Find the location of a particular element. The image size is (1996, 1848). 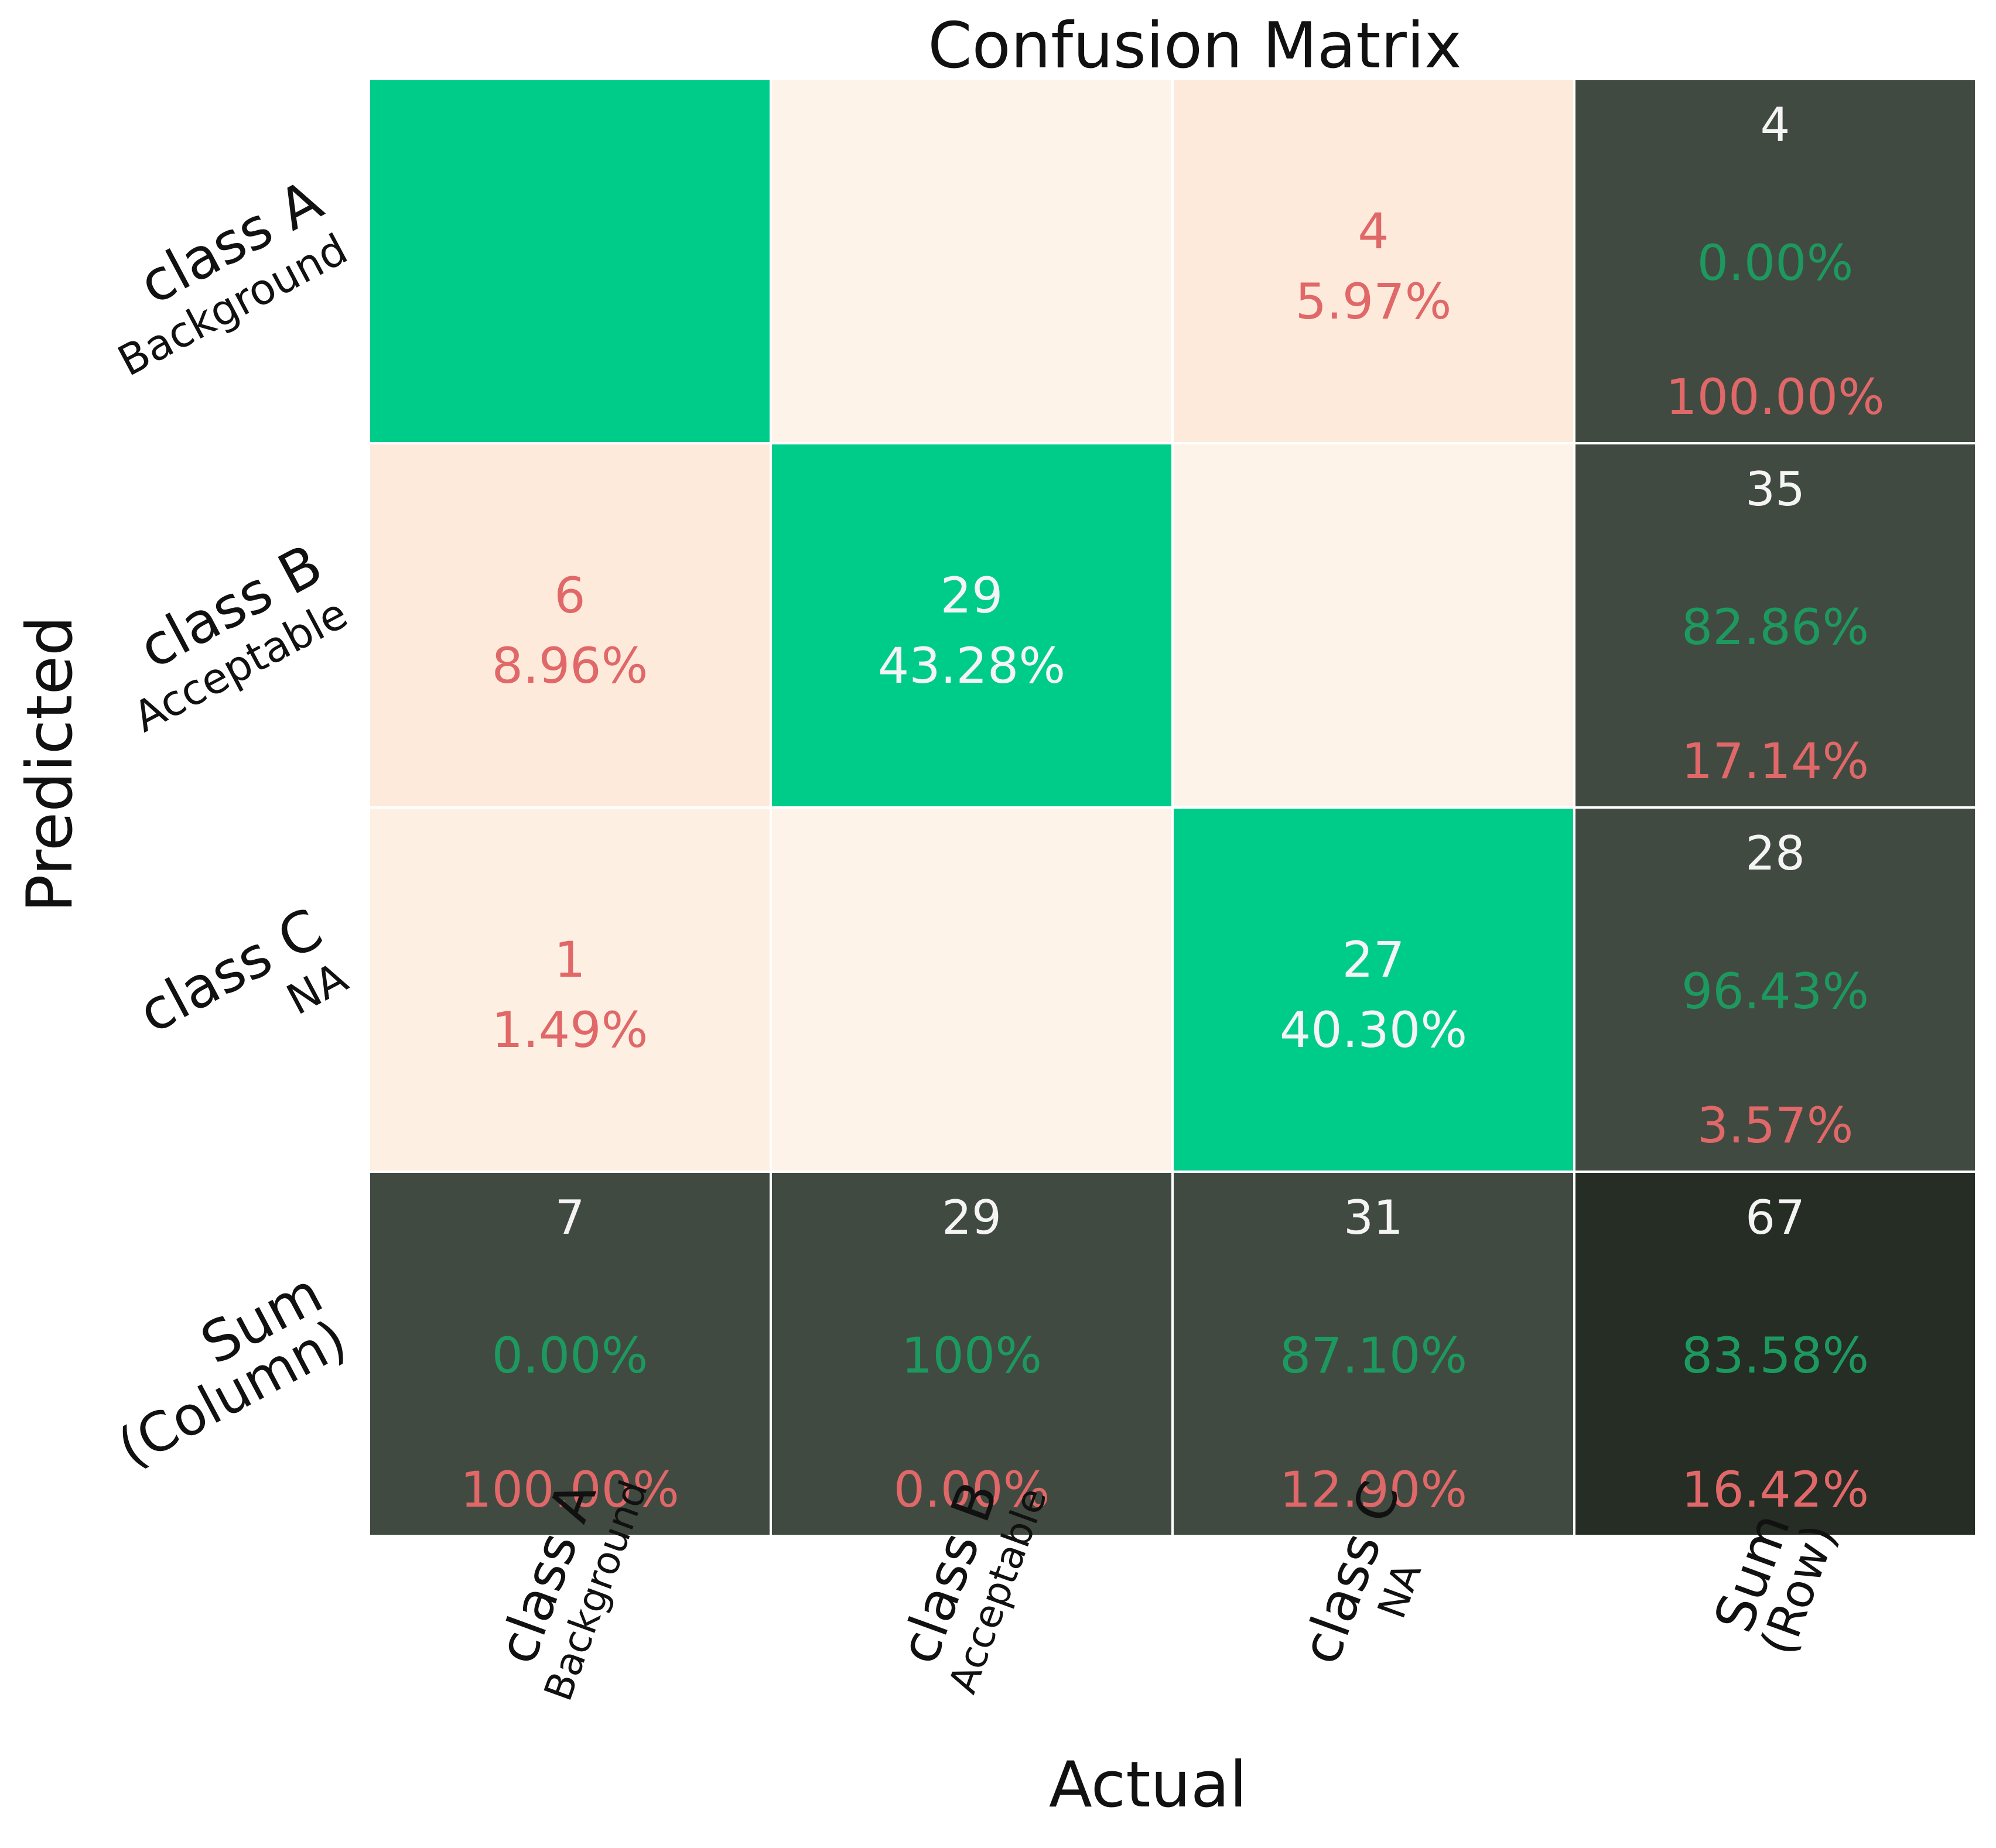

cell-percentage: 43.28% is located at coordinates (971, 665).